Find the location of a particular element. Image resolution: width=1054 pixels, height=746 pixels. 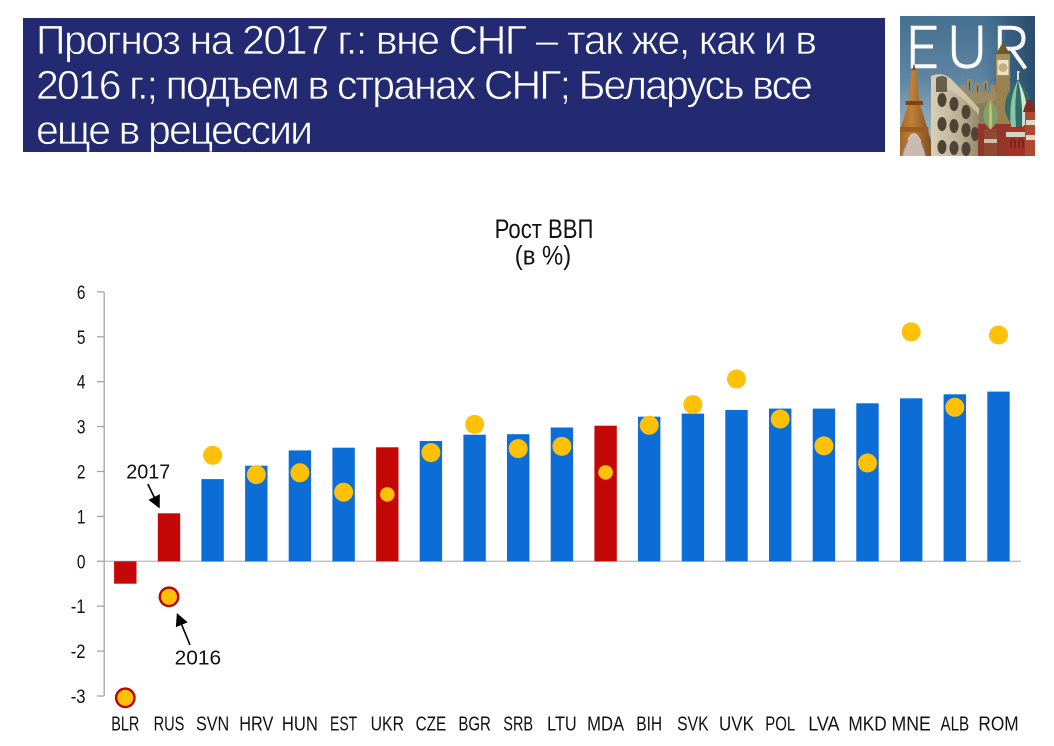

svg-text: -1 is located at coordinates (78, 607).